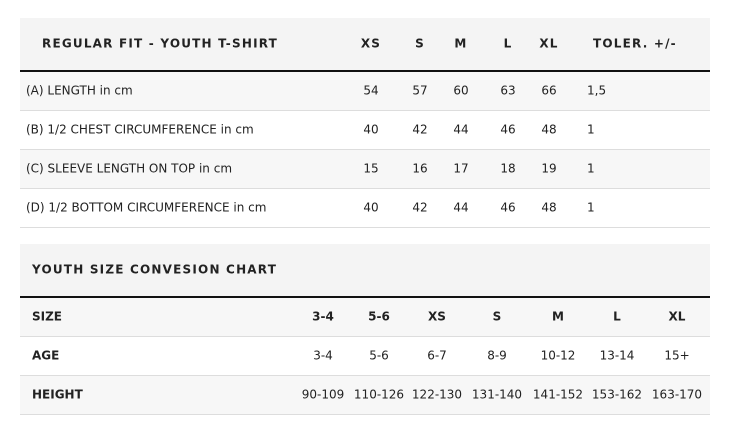 Image resolution: width=737 pixels, height=429 pixels. What do you see at coordinates (437, 356) in the screenshot?
I see `cell: 6-7` at bounding box center [437, 356].